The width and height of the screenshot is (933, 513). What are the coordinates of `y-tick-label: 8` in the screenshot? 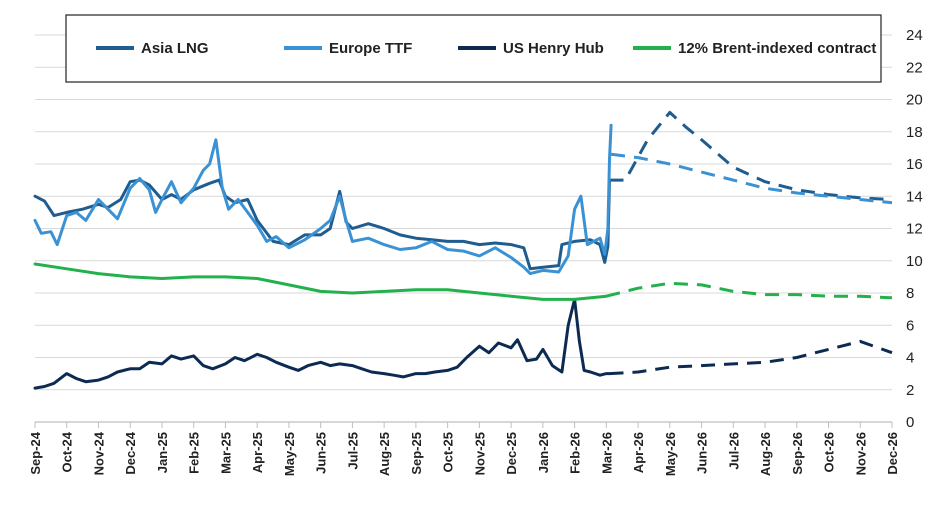 It's located at (910, 293).